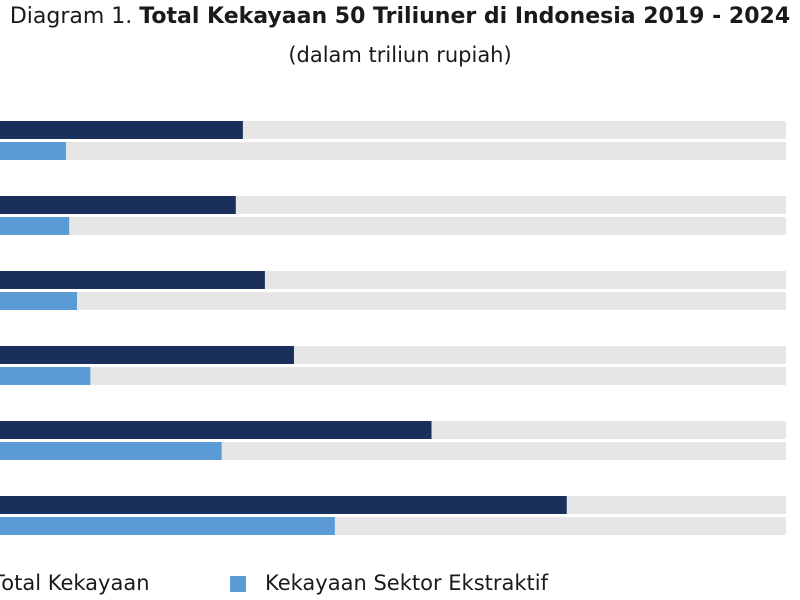 The height and width of the screenshot is (600, 800). Describe the element at coordinates (400, 55) in the screenshot. I see `chart-subtitle: (dalam triliun rupiah)` at that location.